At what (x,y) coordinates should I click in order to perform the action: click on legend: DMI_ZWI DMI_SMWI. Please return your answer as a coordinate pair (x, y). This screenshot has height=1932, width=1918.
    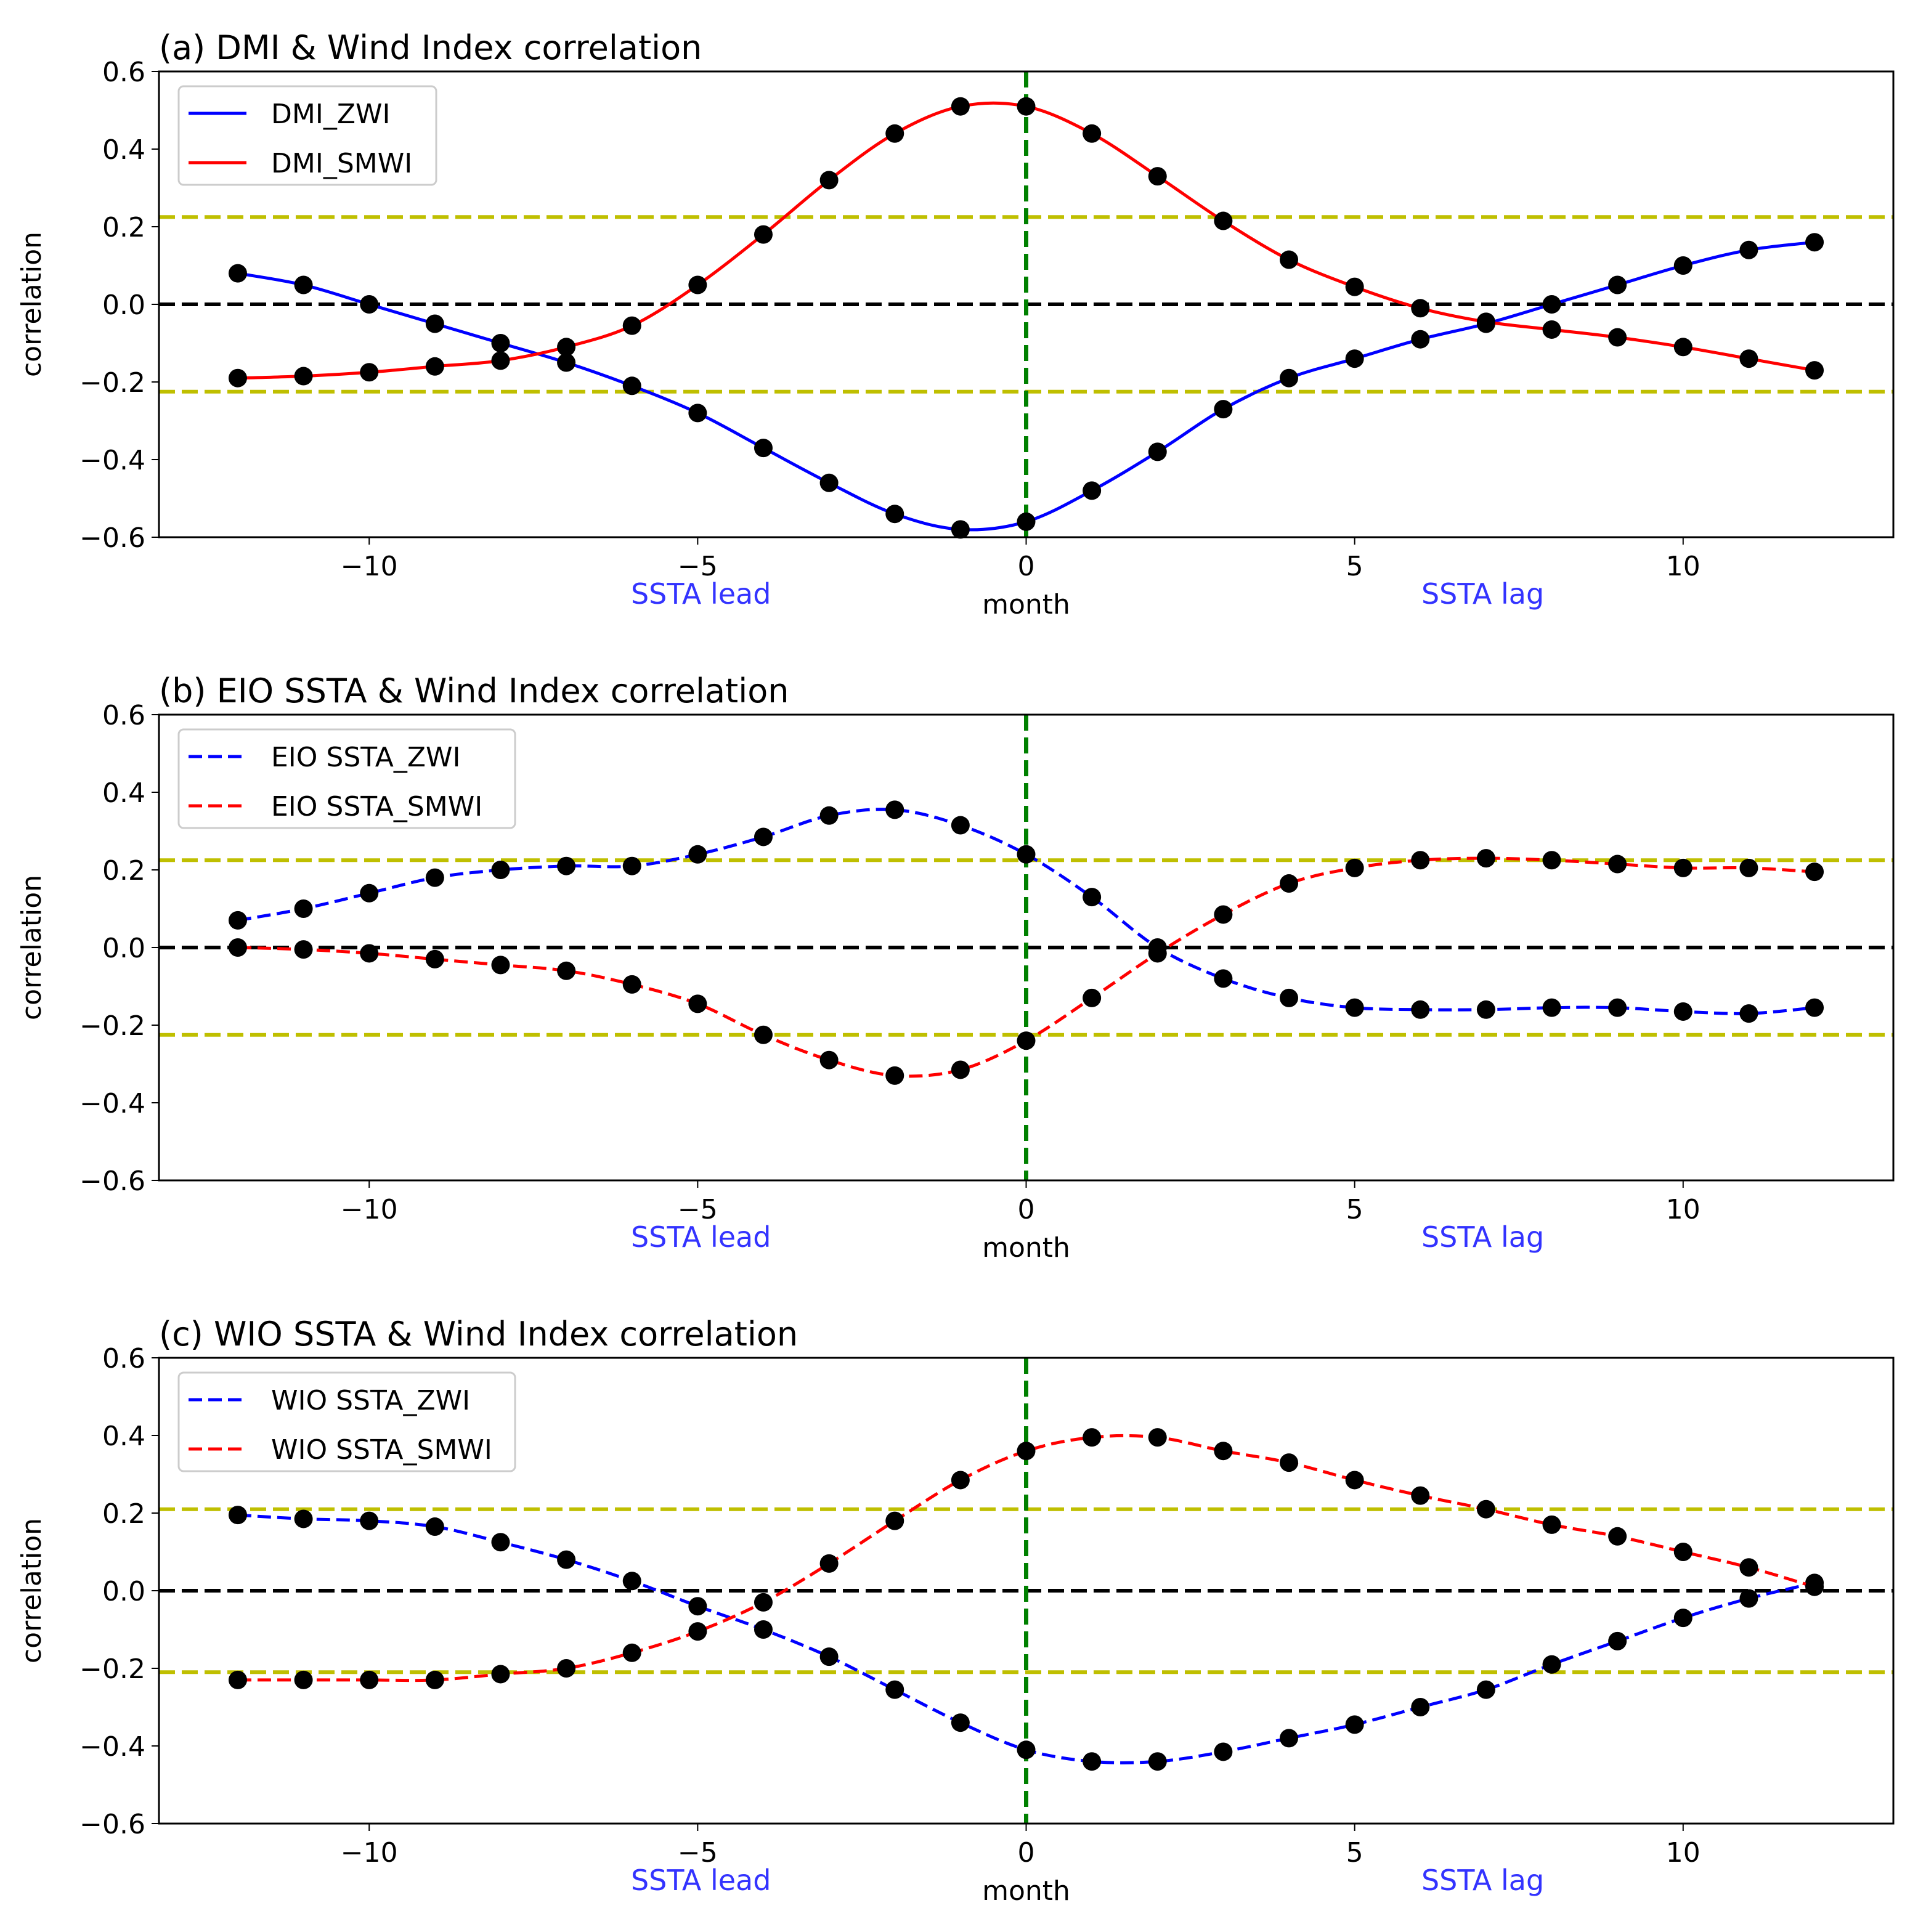
    Looking at the image, I should click on (307, 135).